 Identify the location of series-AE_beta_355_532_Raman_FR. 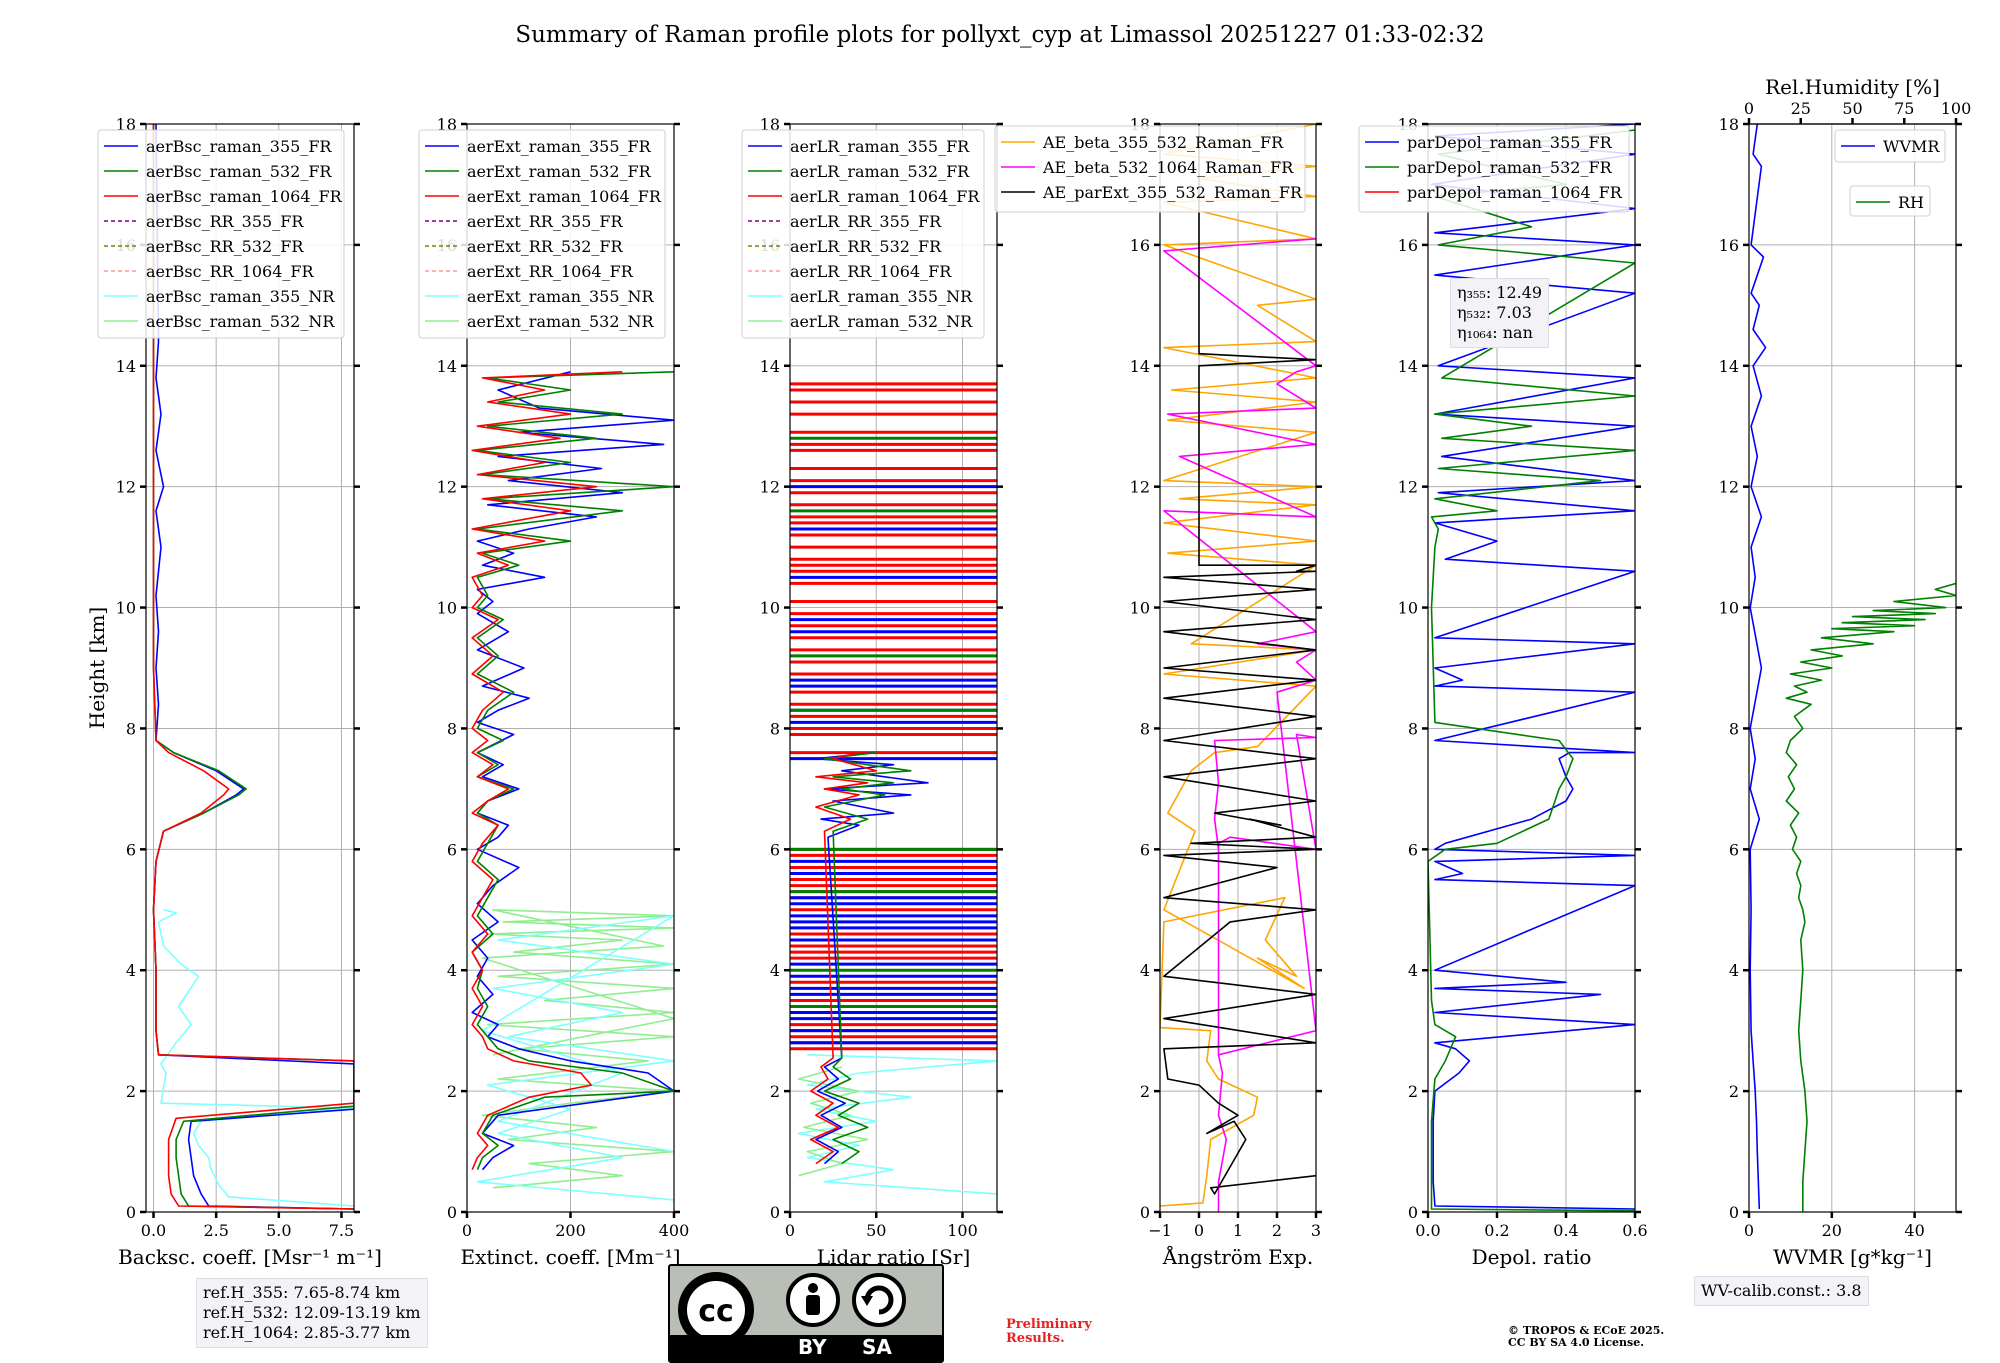
(1238, 665).